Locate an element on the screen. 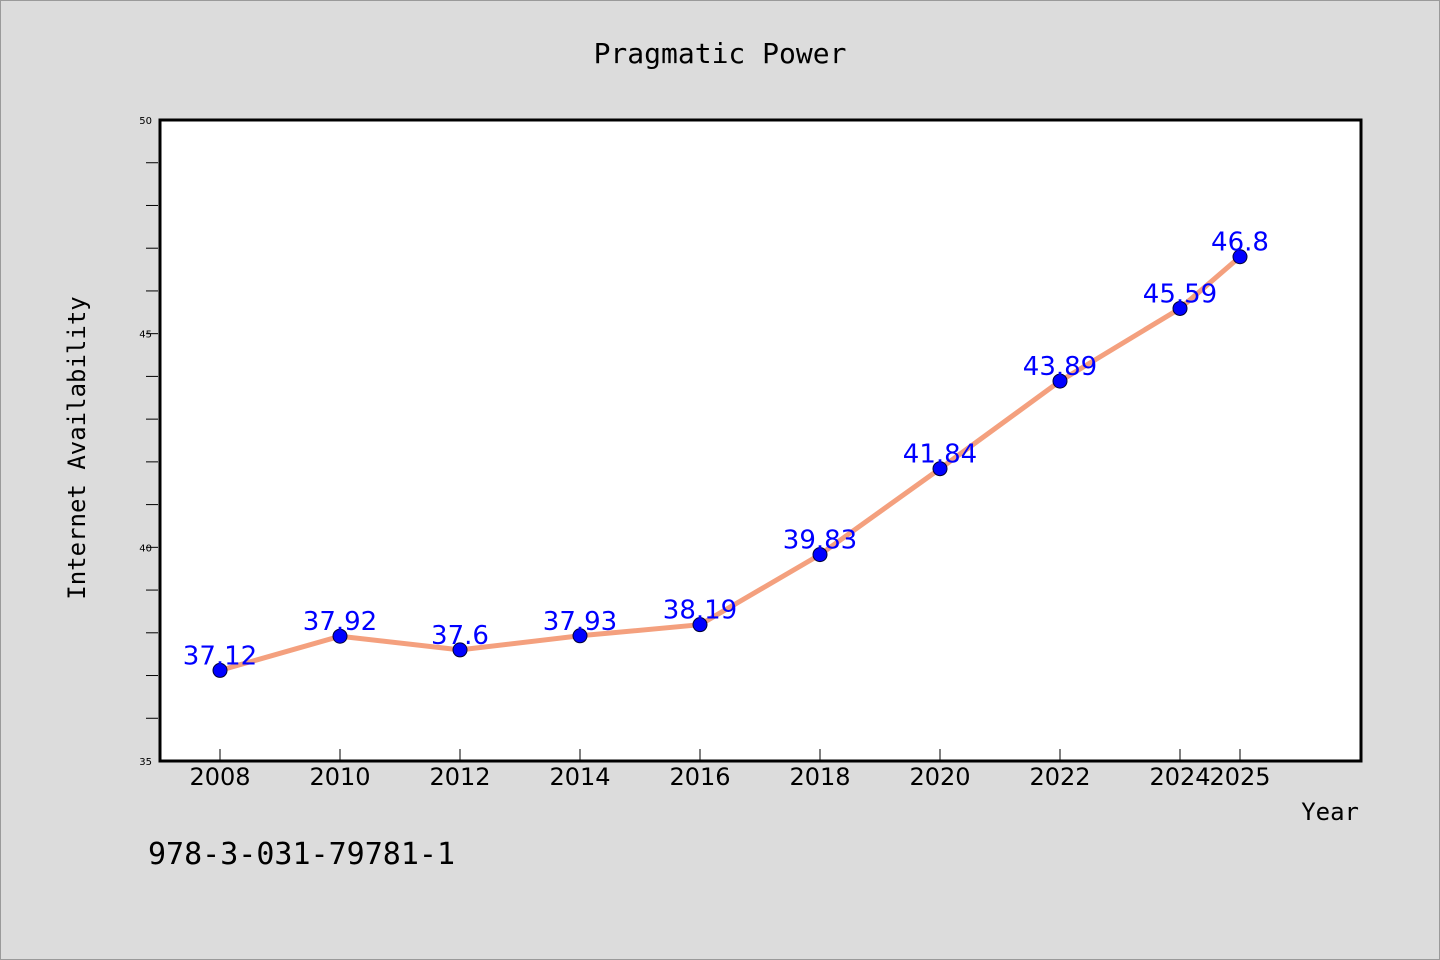 The image size is (1440, 960). x-tick-label: 2016 is located at coordinates (699, 777).